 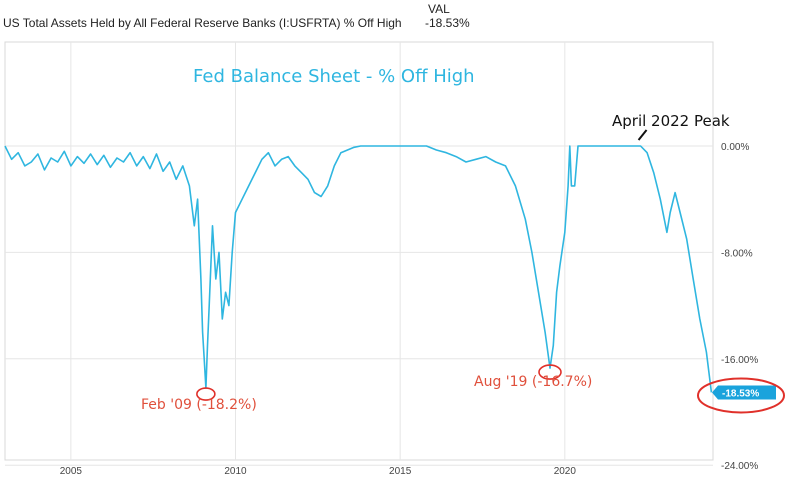 I want to click on annotation-aug19: Aug '19 (-16.7%), so click(x=533, y=382).